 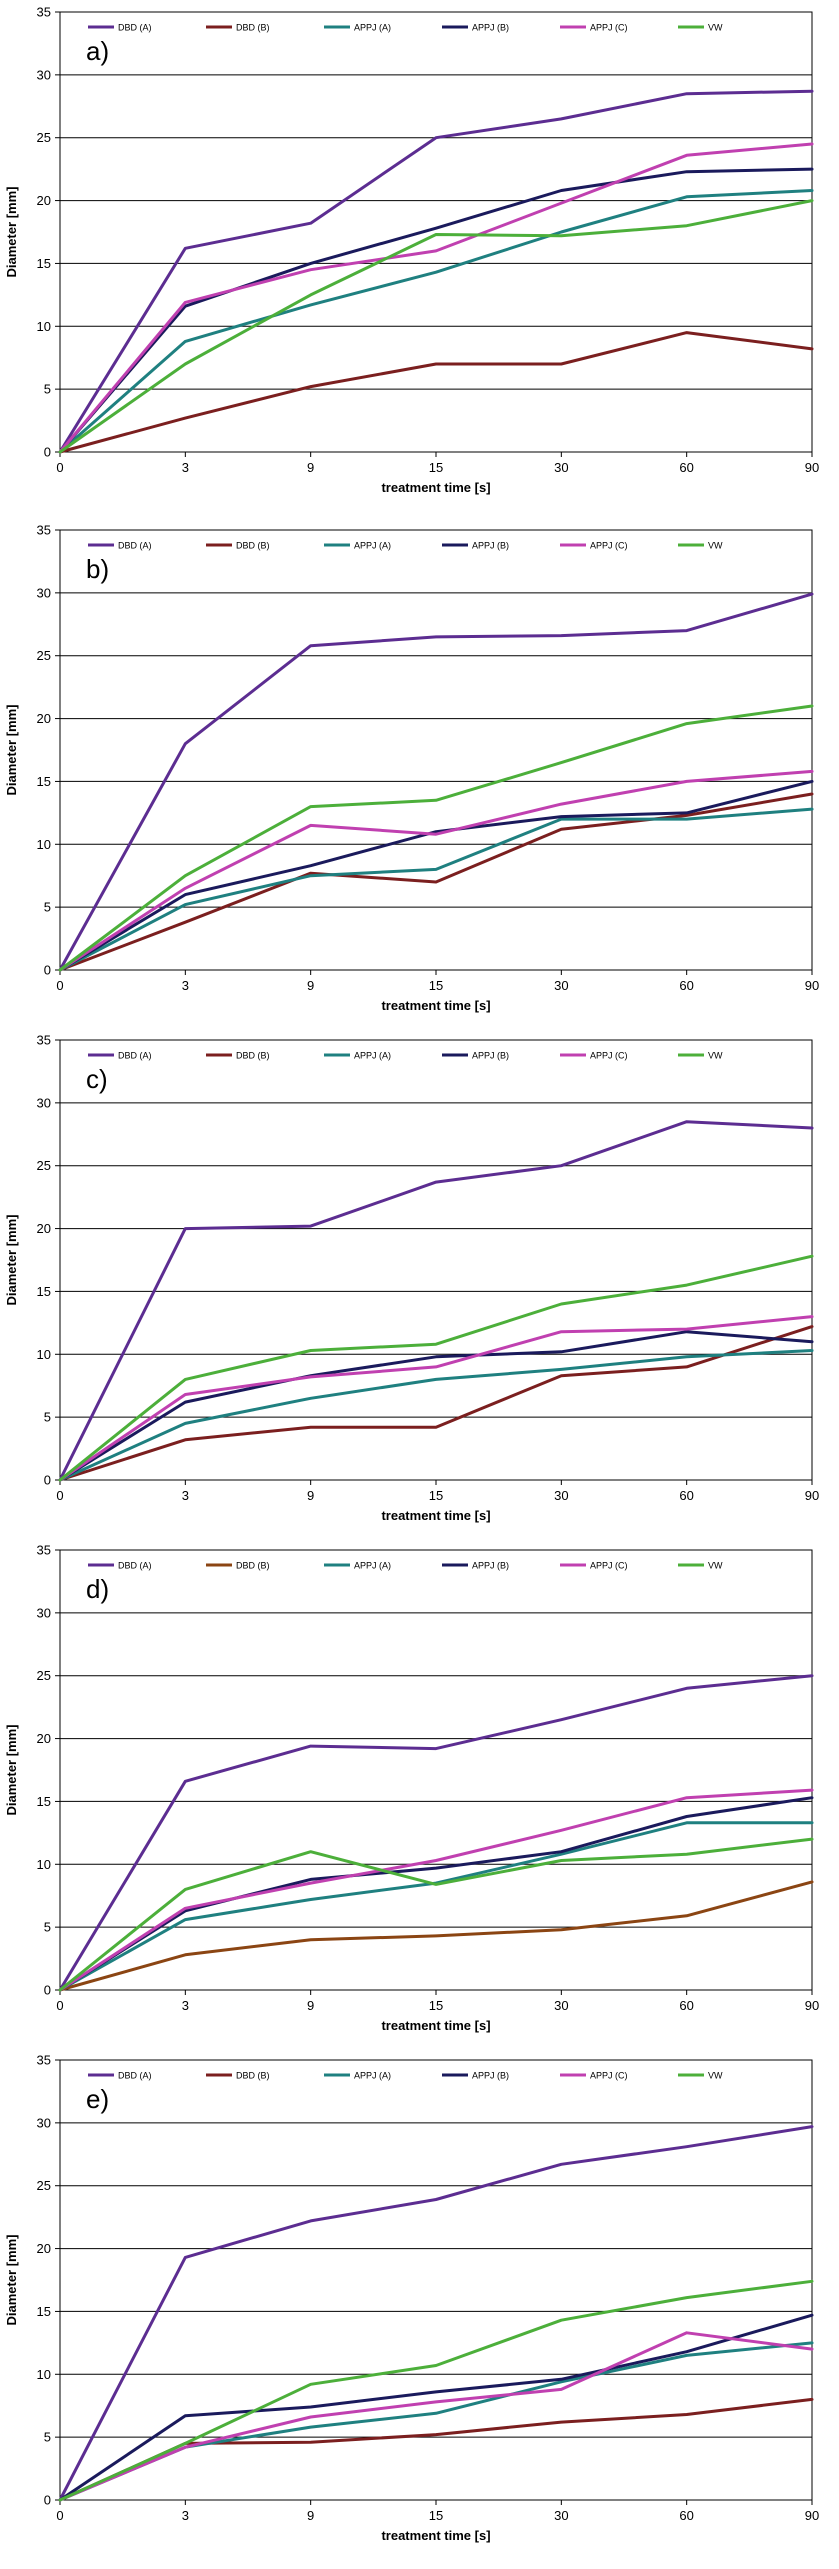 I want to click on panel-label: d), so click(x=97, y=1589).